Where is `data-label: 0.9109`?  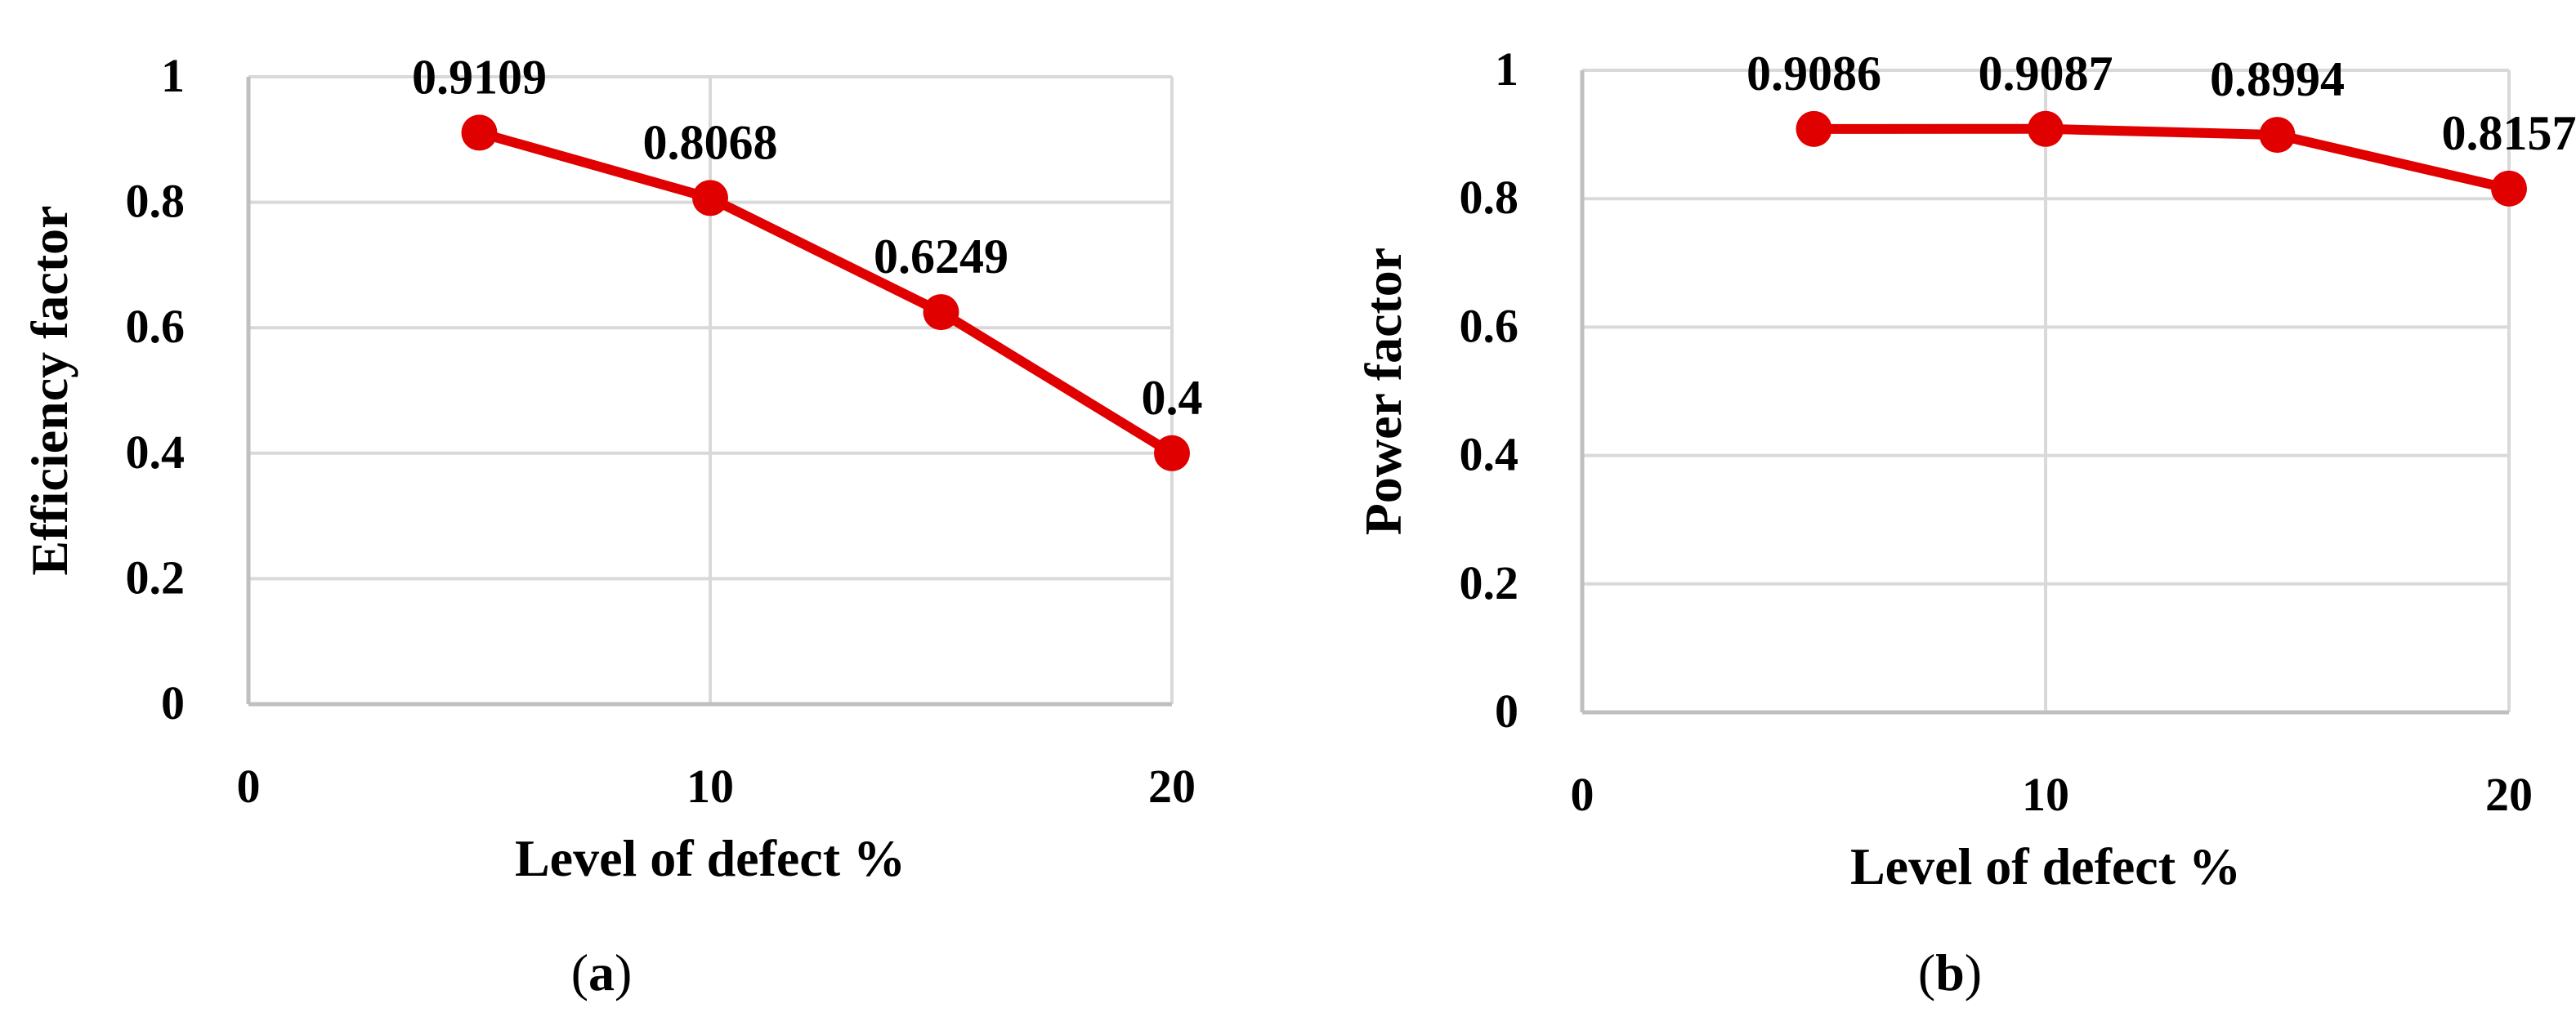 data-label: 0.9109 is located at coordinates (480, 77).